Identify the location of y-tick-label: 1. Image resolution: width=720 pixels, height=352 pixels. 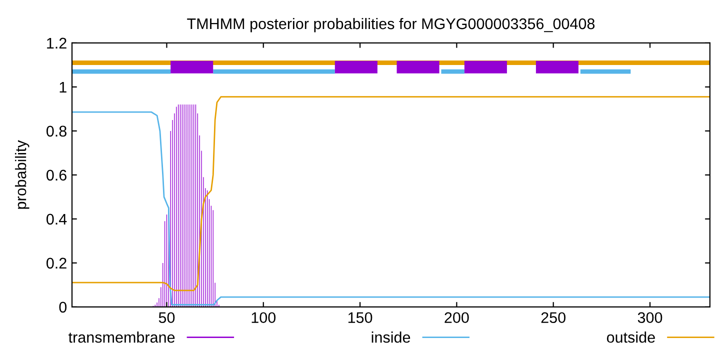
(63, 87).